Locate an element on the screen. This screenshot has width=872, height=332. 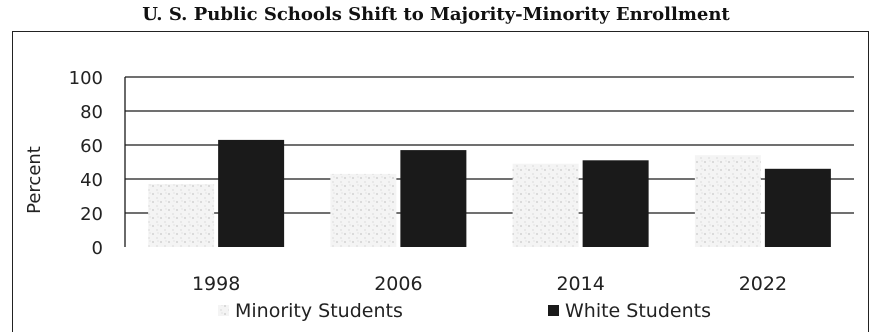
legend-minority-students-label: Minority Students is located at coordinates (319, 311).